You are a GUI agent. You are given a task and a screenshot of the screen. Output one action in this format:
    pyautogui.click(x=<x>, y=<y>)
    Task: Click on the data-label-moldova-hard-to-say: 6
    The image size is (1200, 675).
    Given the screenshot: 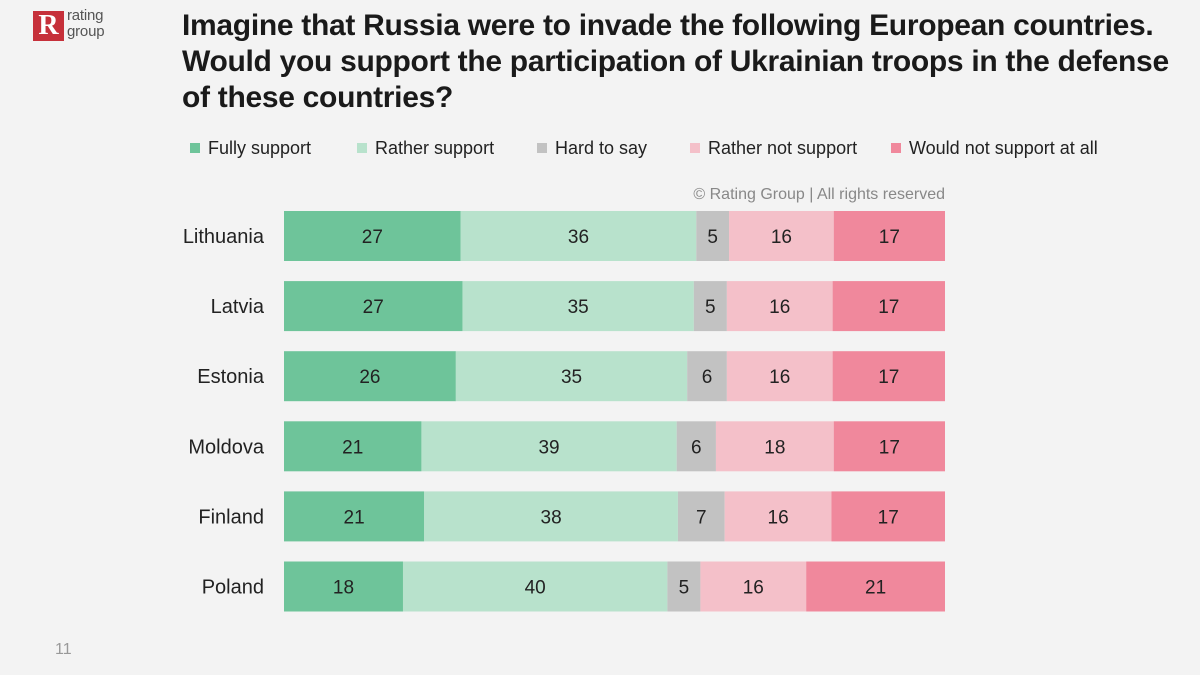 What is the action you would take?
    pyautogui.click(x=696, y=447)
    